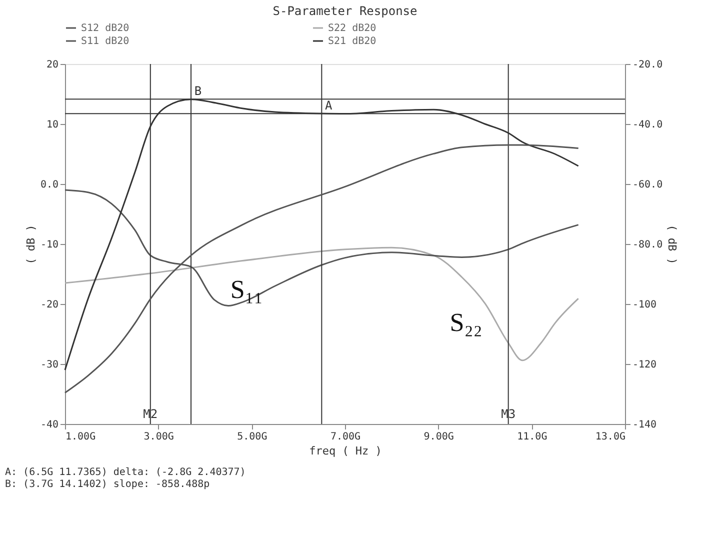 The width and height of the screenshot is (725, 542). Describe the element at coordinates (345, 451) in the screenshot. I see `x-axis-title: freq ( Hz )` at that location.